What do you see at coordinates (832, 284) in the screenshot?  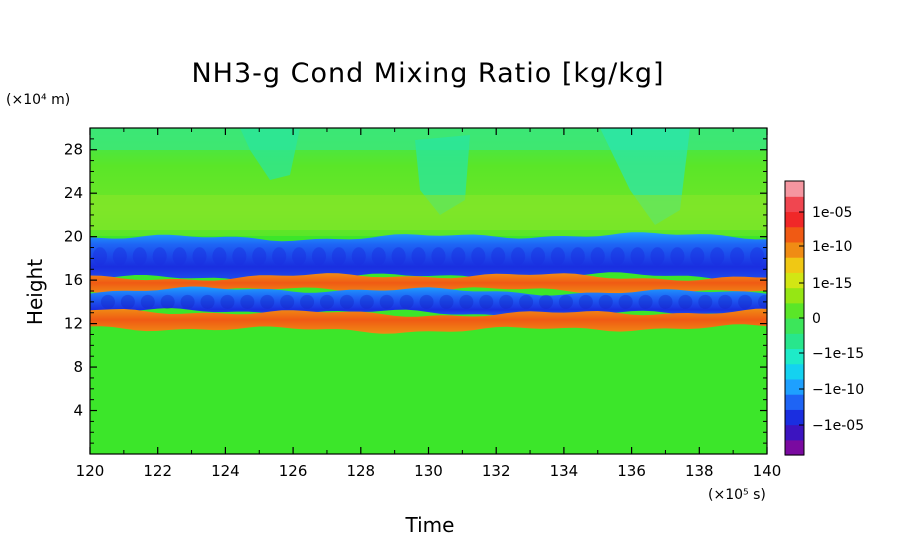 I see `colorbar-label: 1e-15` at bounding box center [832, 284].